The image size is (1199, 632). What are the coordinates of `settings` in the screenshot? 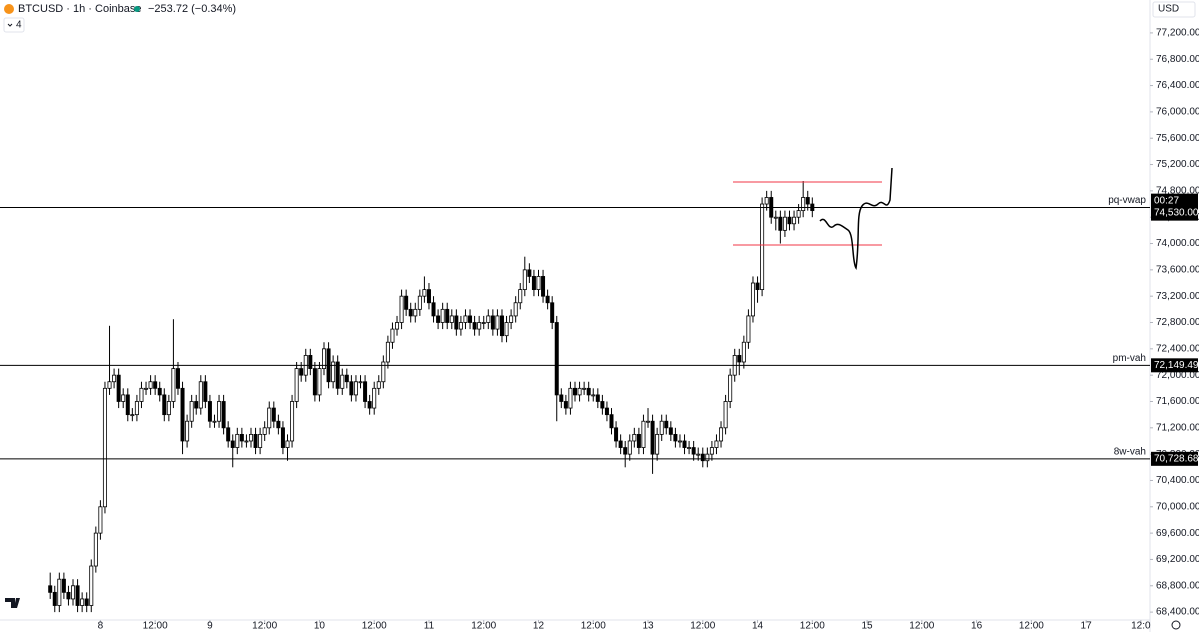 It's located at (1176, 625).